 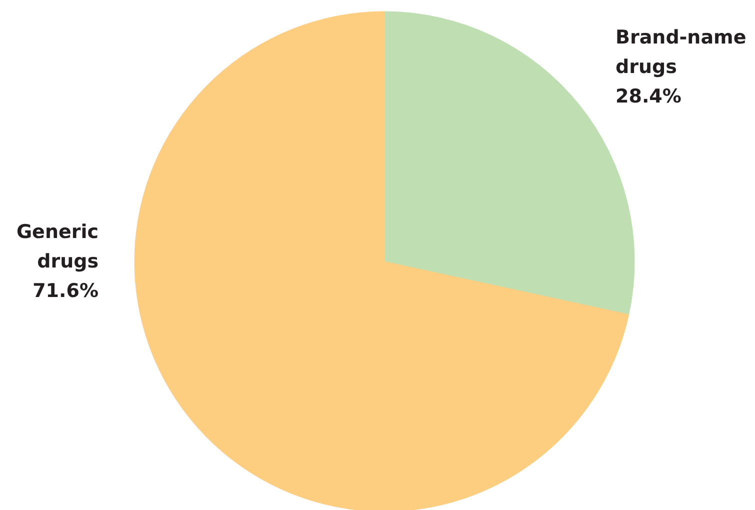 I want to click on slice-label: Brand-name drugs, so click(x=681, y=52).